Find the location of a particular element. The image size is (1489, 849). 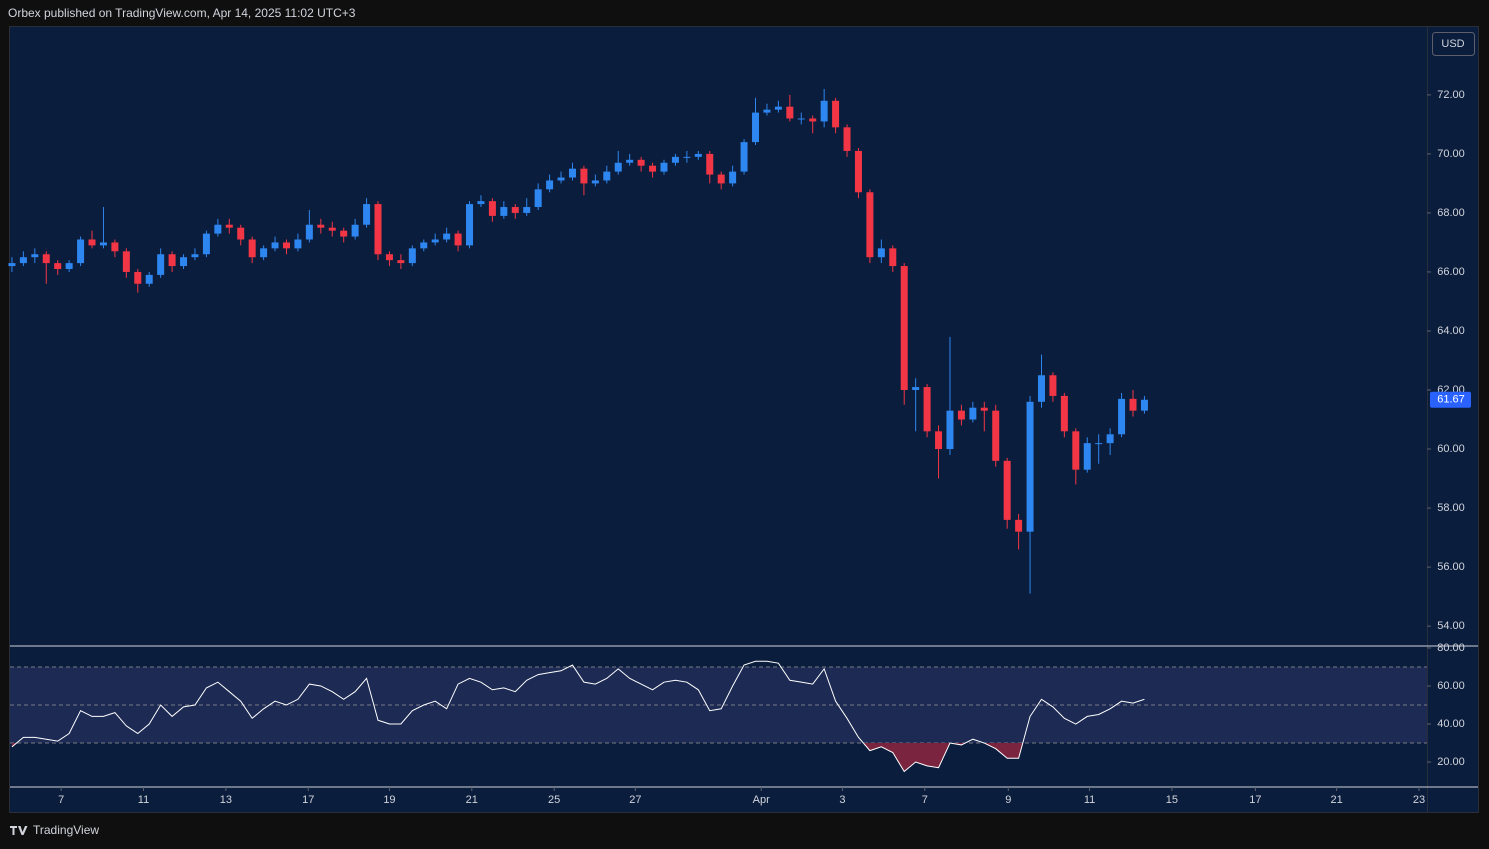

y-tick-label: 40.00 is located at coordinates (1451, 724).